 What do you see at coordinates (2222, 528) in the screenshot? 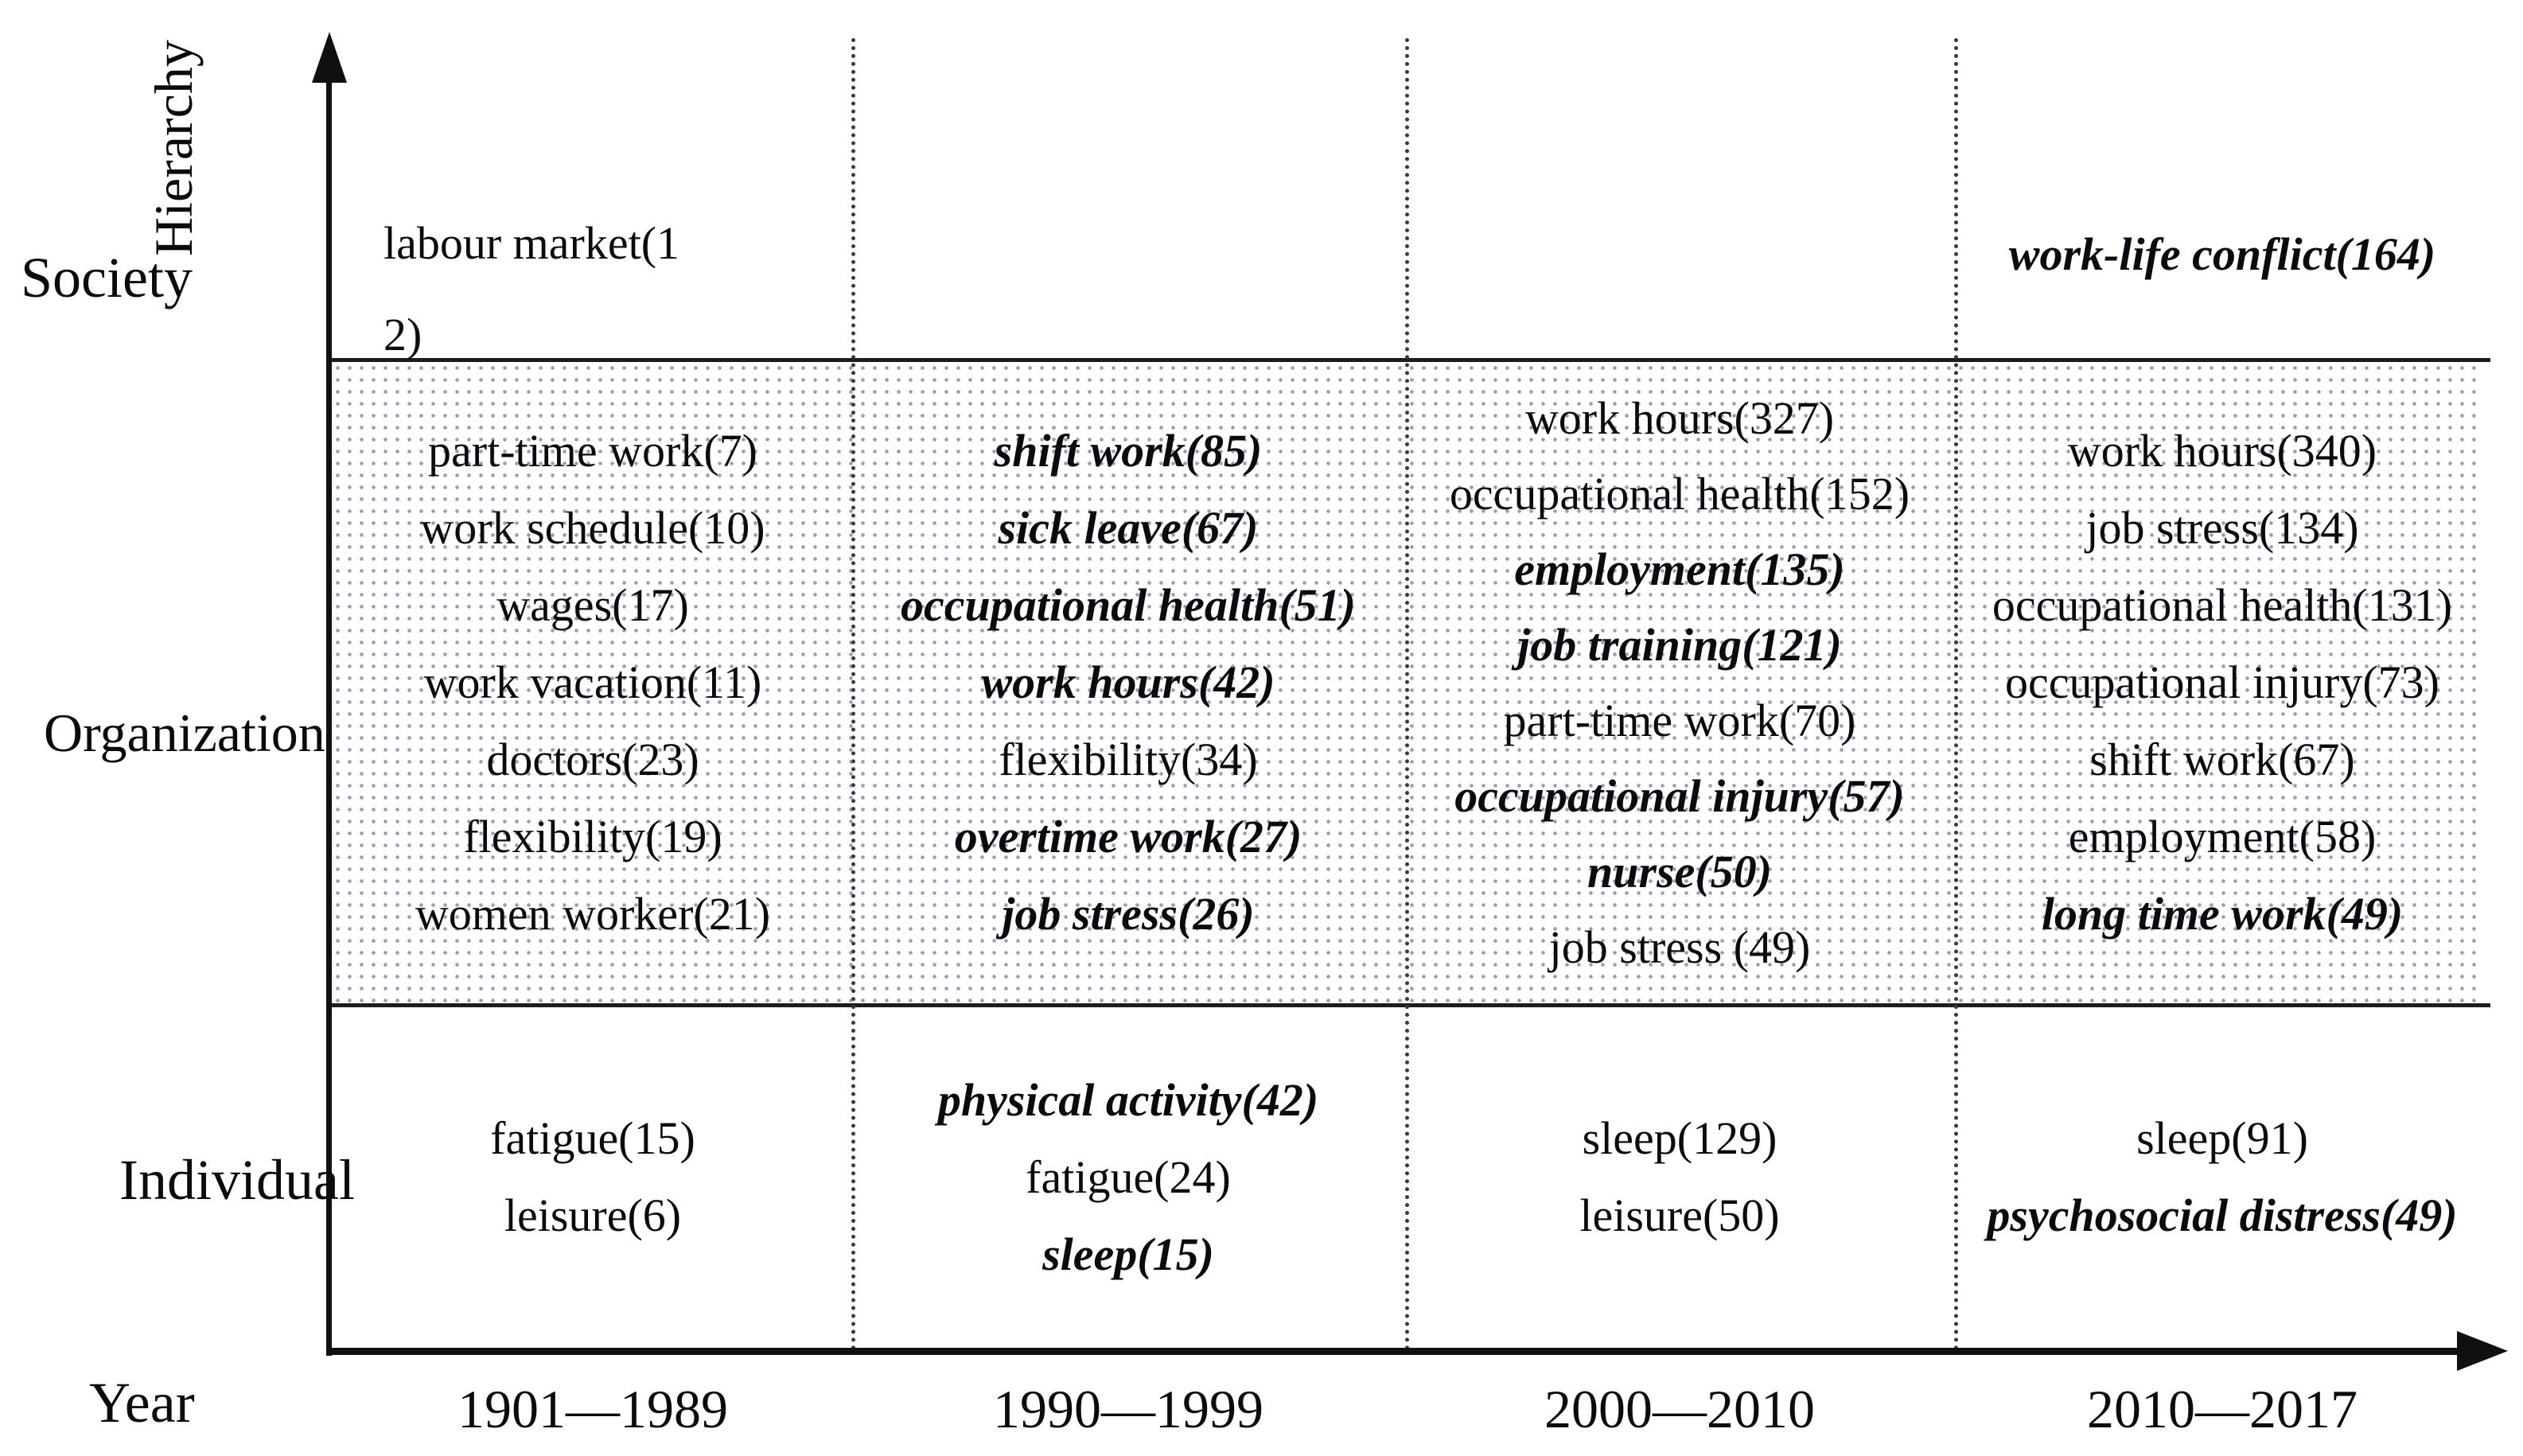
I see `keyword: job stress(134)` at bounding box center [2222, 528].